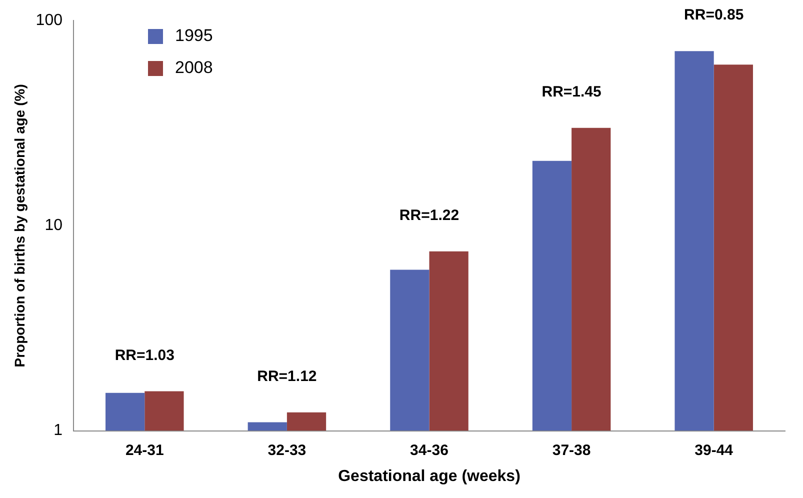 The width and height of the screenshot is (803, 498). What do you see at coordinates (714, 450) in the screenshot?
I see `x-tick-label: 39-44` at bounding box center [714, 450].